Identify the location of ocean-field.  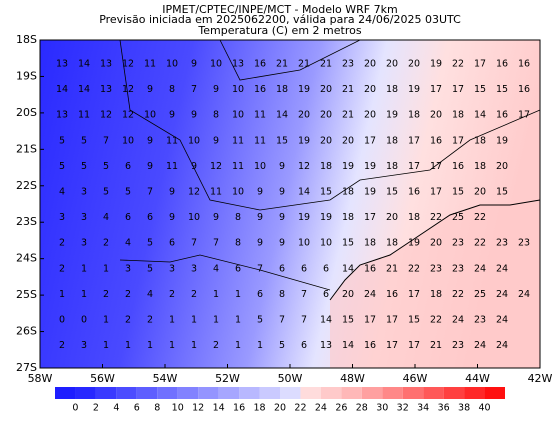
(435, 284).